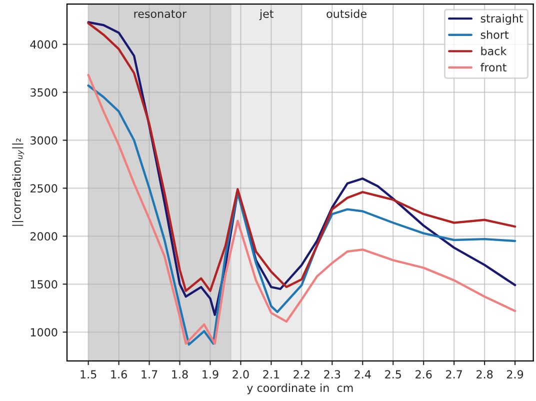 The width and height of the screenshot is (536, 401). I want to click on x-tick-label: 2.9, so click(515, 374).